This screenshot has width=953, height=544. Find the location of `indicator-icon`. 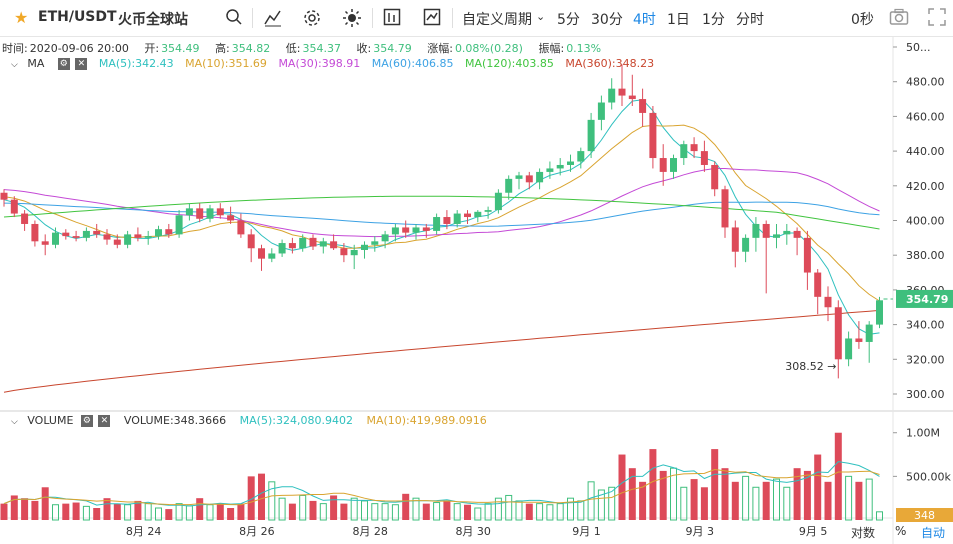

indicator-icon is located at coordinates (273, 20).